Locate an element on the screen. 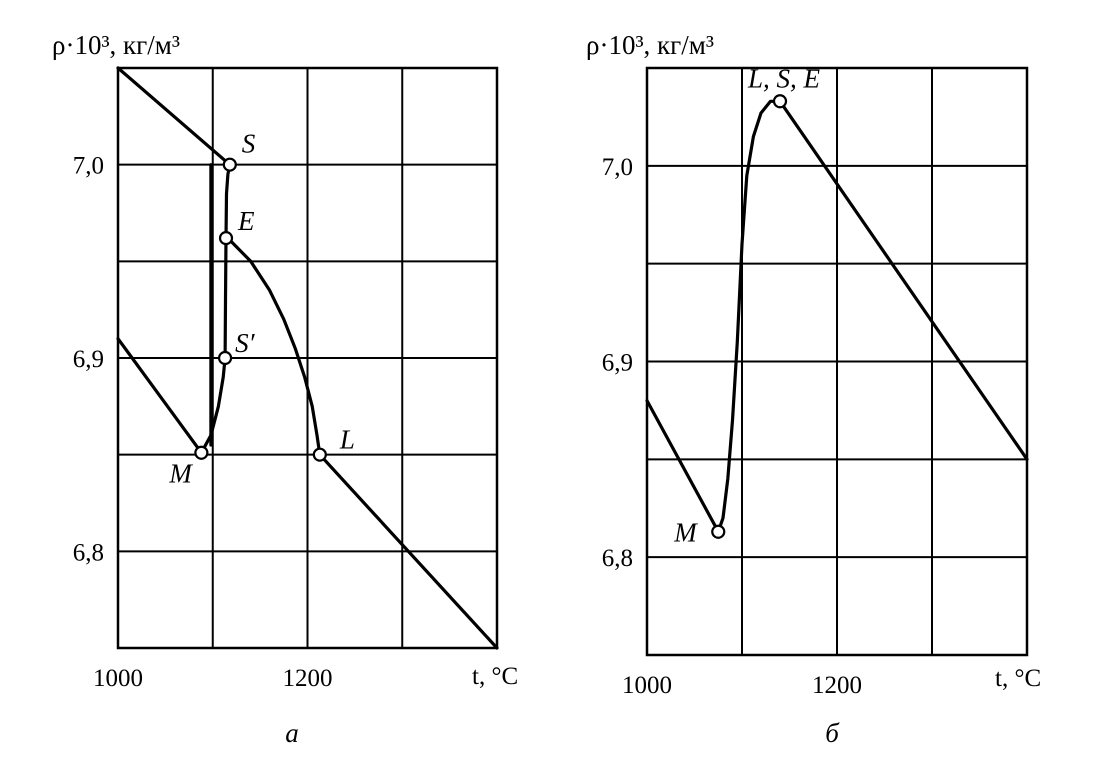  x-axis-title-b: t, °C is located at coordinates (1018, 678).